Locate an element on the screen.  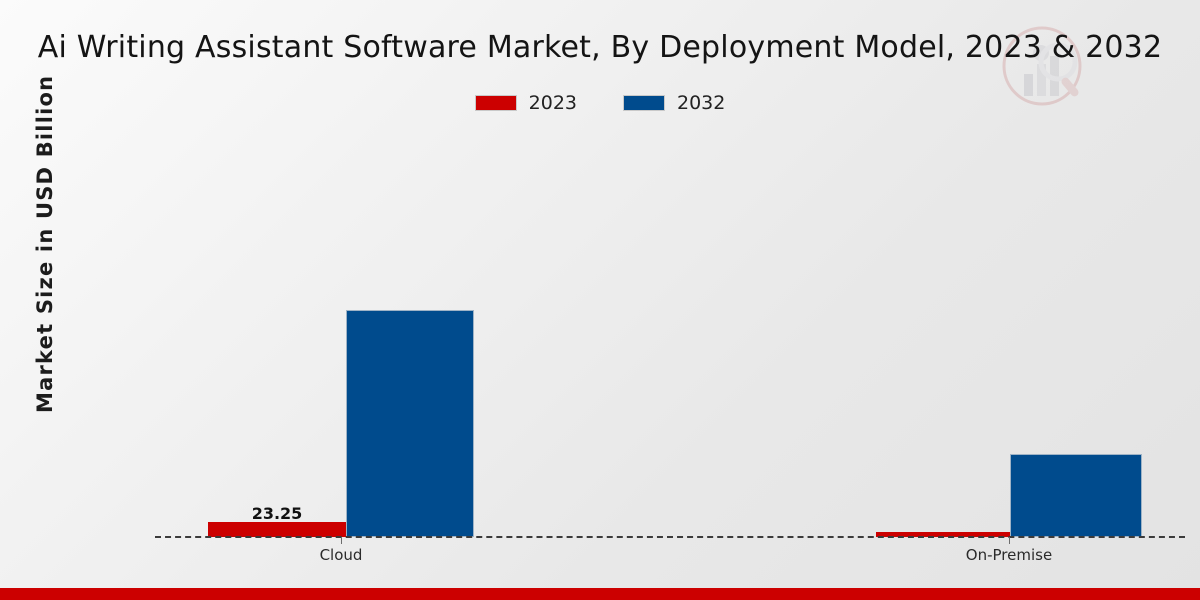
category-label-cloud: Cloud is located at coordinates (341, 555).